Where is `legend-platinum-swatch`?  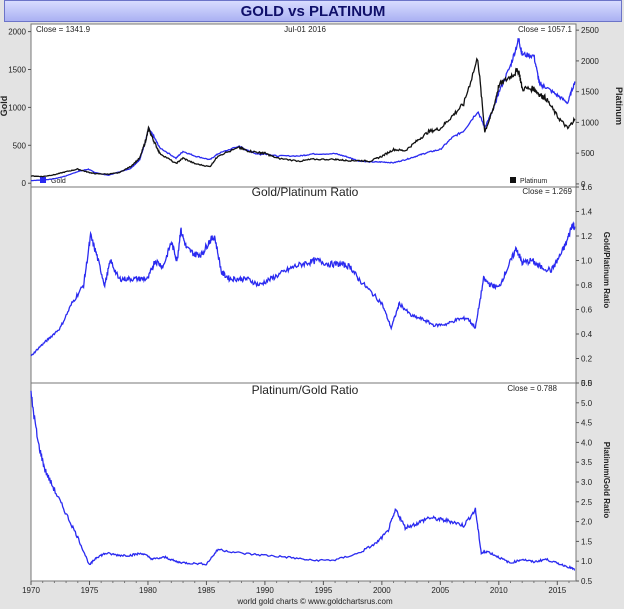
legend-platinum-swatch is located at coordinates (513, 180).